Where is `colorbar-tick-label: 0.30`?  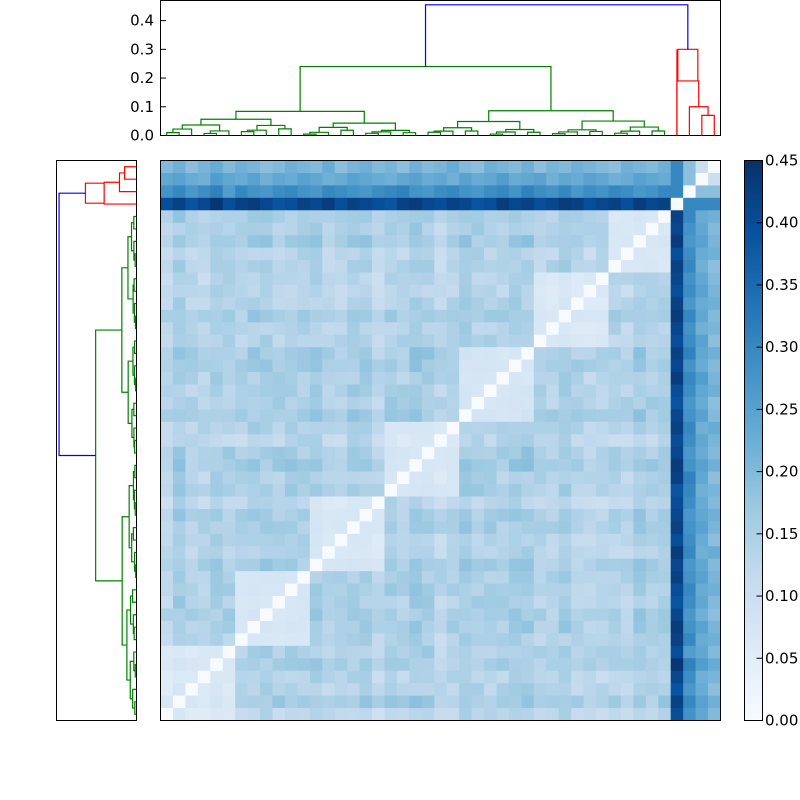 colorbar-tick-label: 0.30 is located at coordinates (781, 347).